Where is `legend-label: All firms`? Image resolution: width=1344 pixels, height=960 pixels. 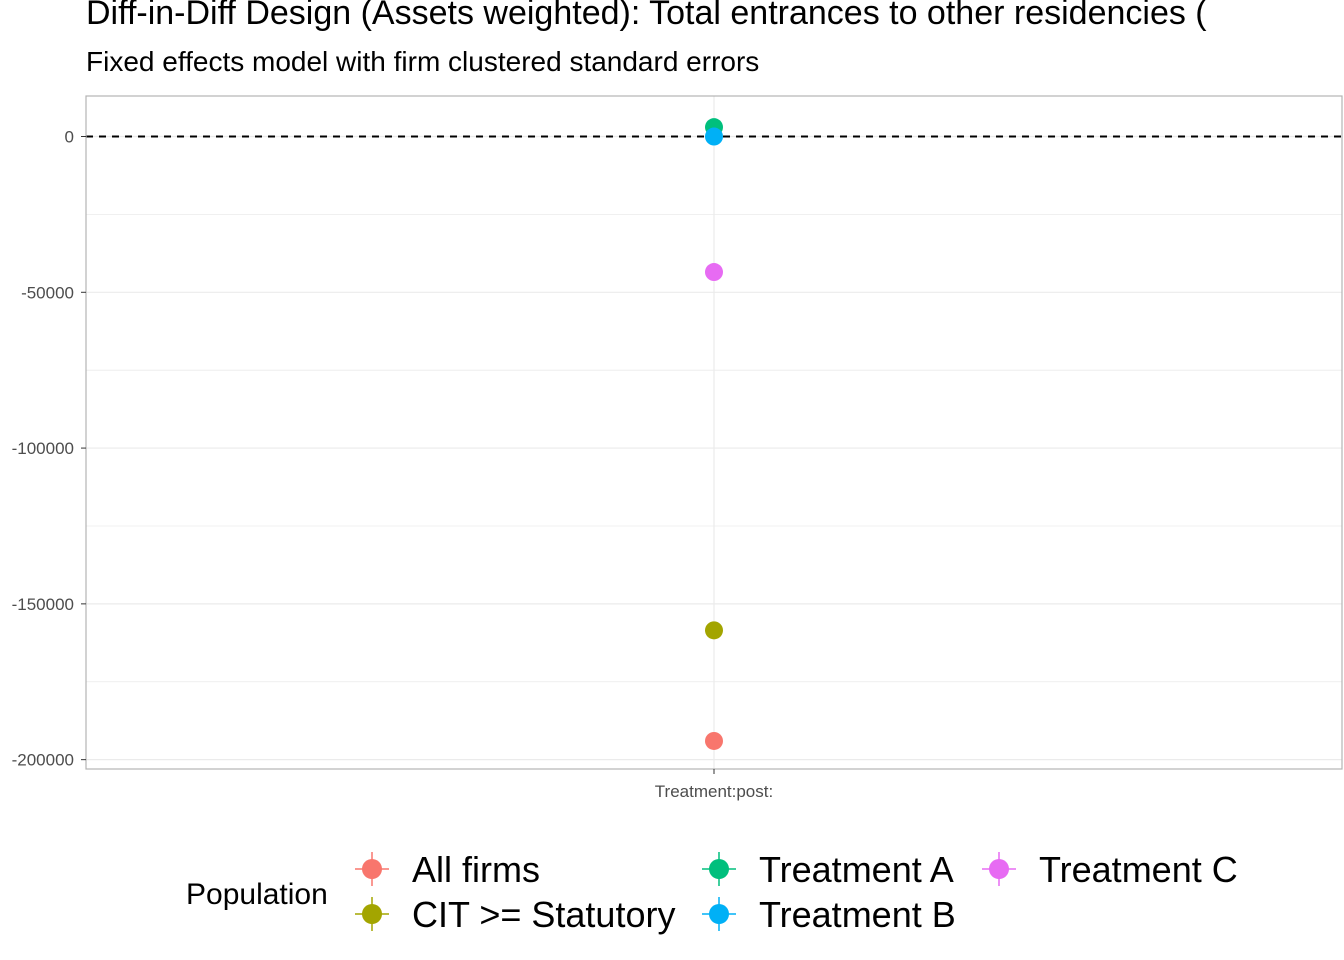
legend-label: All firms is located at coordinates (476, 869).